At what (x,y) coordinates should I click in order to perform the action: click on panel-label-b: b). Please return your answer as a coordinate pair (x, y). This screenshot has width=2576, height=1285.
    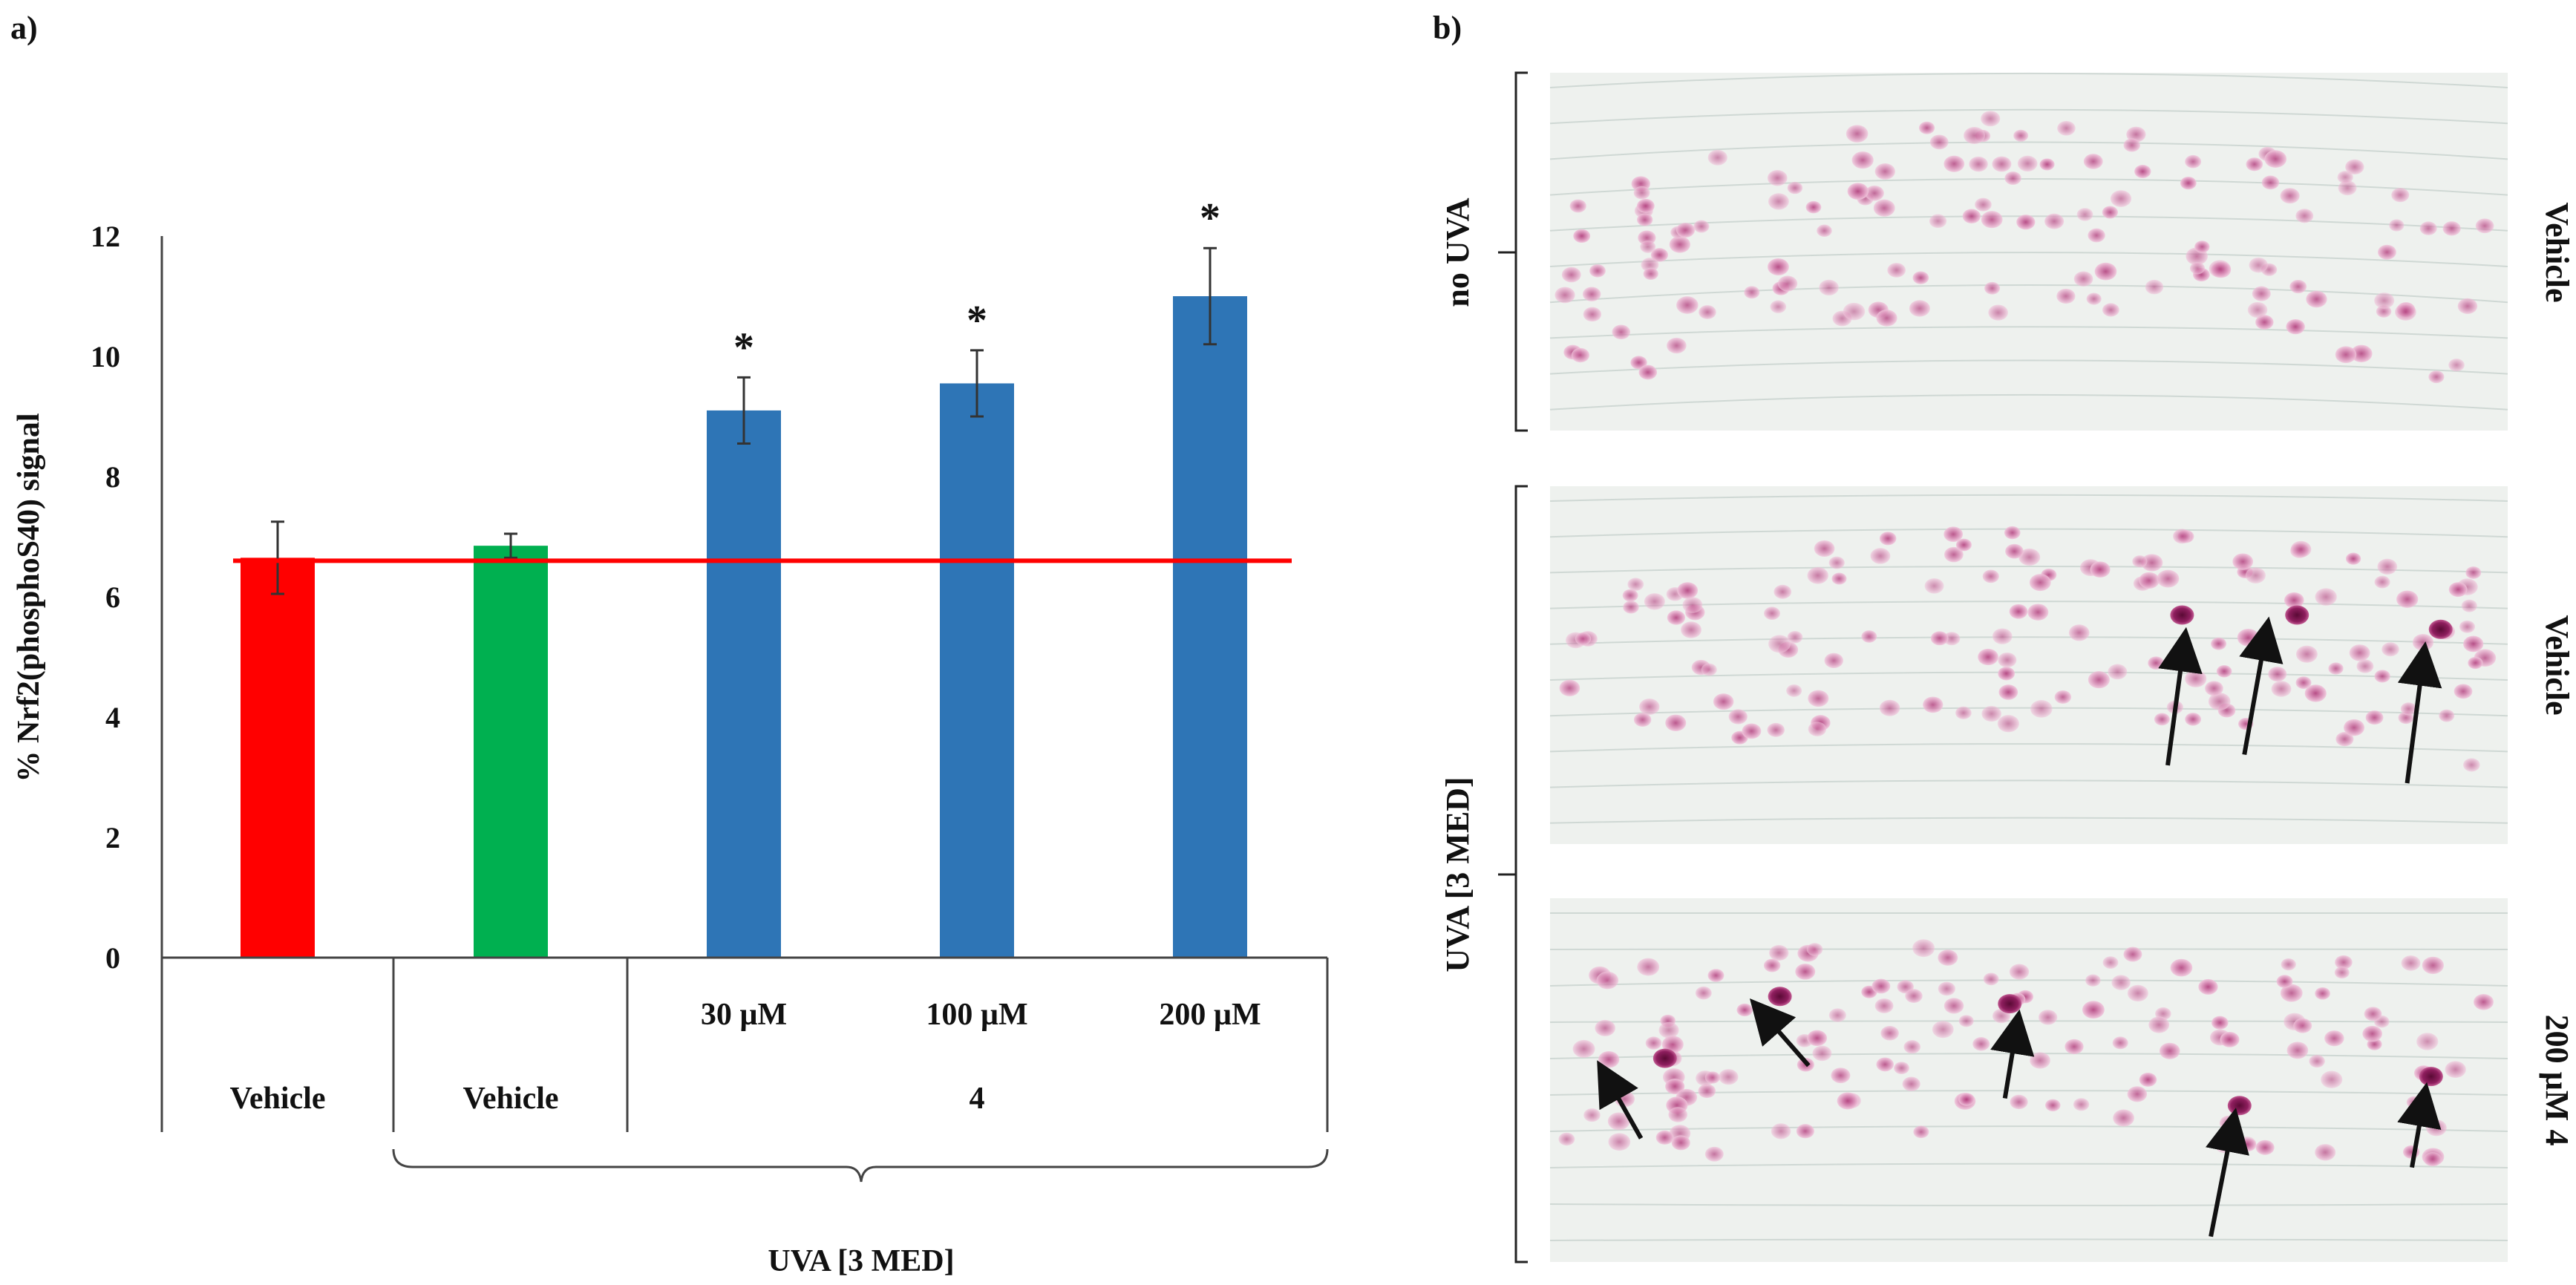
    Looking at the image, I should click on (1447, 28).